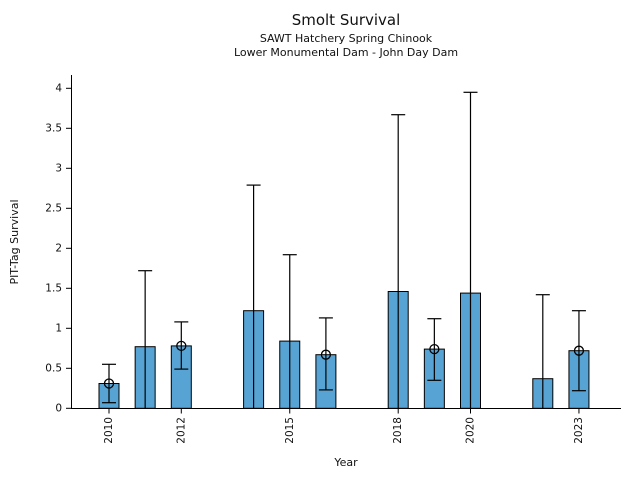  Describe the element at coordinates (109, 383) in the screenshot. I see `survival-marker-2010` at that location.